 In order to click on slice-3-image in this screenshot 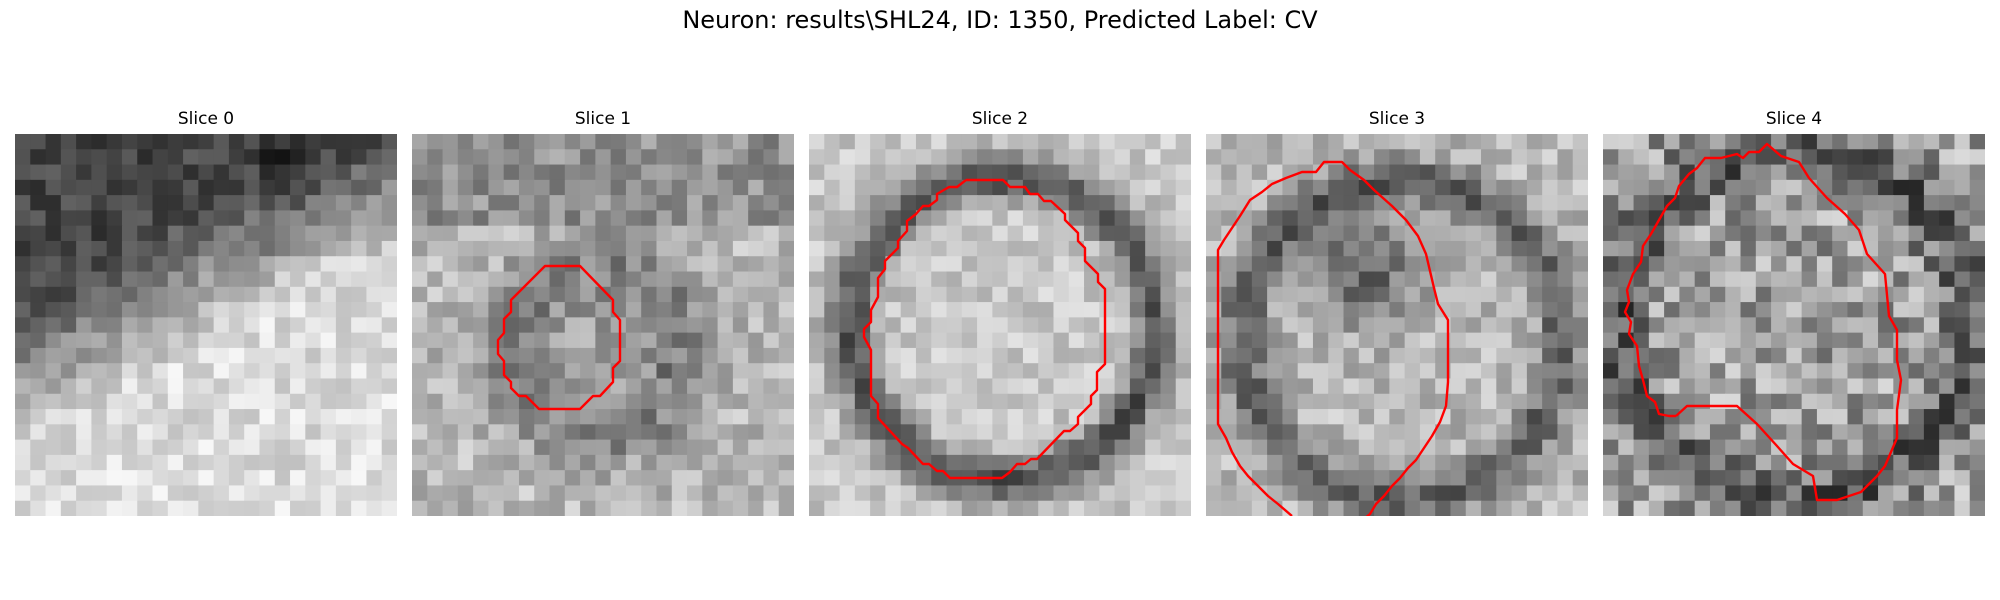, I will do `click(1397, 325)`.